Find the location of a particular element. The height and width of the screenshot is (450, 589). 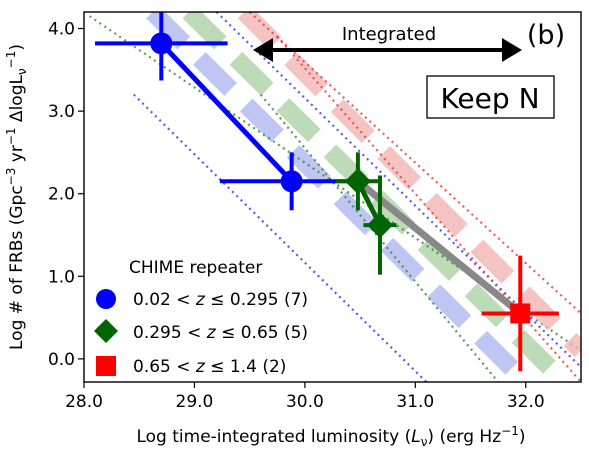

legend-label-2: 0.295 < z ≤ 0.65 (5) is located at coordinates (220, 333).